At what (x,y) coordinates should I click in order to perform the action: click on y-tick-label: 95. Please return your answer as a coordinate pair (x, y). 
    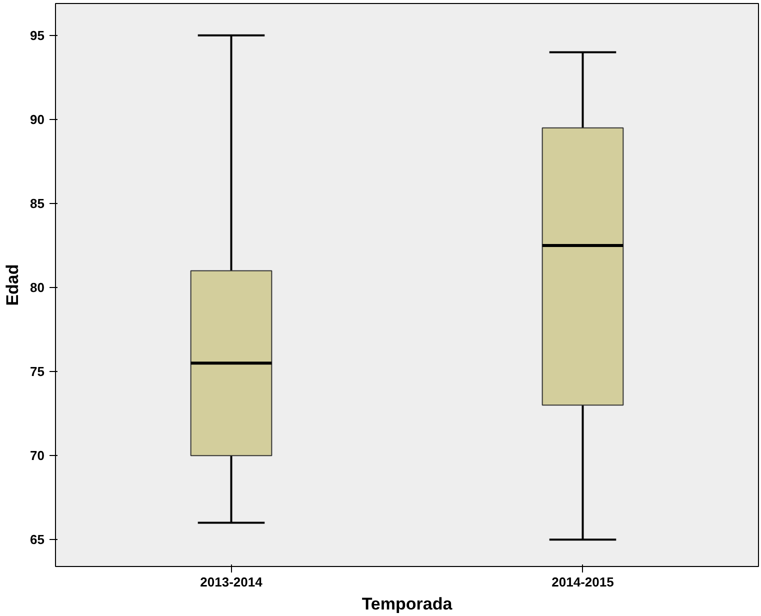
    Looking at the image, I should click on (37, 35).